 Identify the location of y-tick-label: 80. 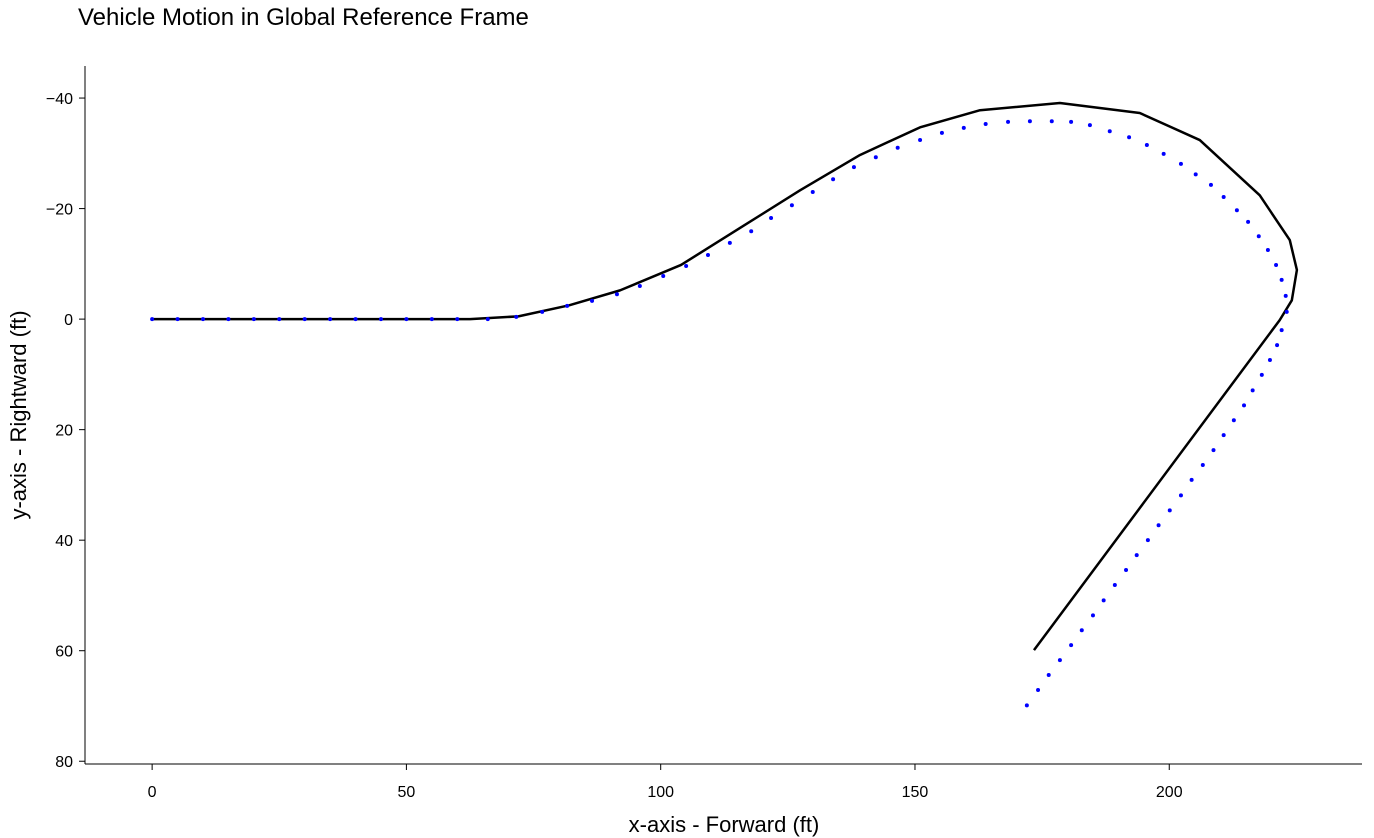
(64, 762).